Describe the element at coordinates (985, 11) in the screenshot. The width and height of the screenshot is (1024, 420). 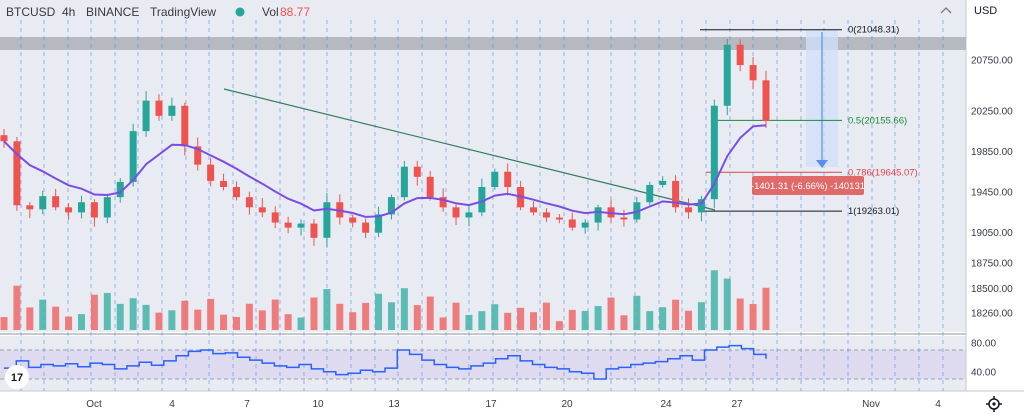
I see `currency-label: USD` at that location.